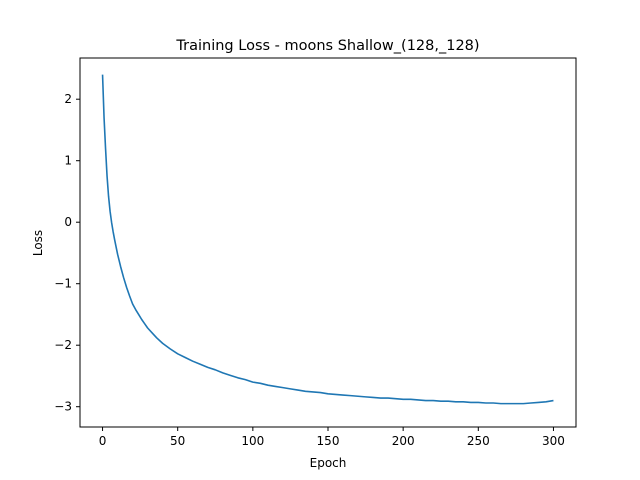 Image resolution: width=640 pixels, height=480 pixels. Describe the element at coordinates (252, 441) in the screenshot. I see `x-tick-label: 100` at that location.